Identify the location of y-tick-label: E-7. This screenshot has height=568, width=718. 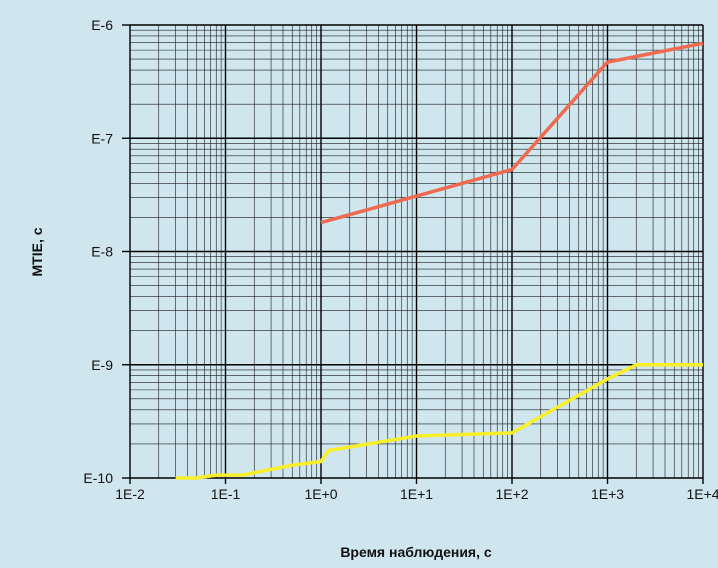
(102, 138).